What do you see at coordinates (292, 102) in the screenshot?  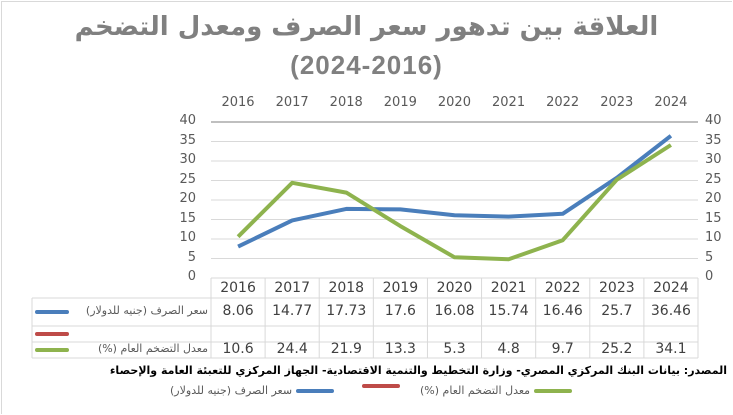 I see `x-tick-label: 2017` at bounding box center [292, 102].